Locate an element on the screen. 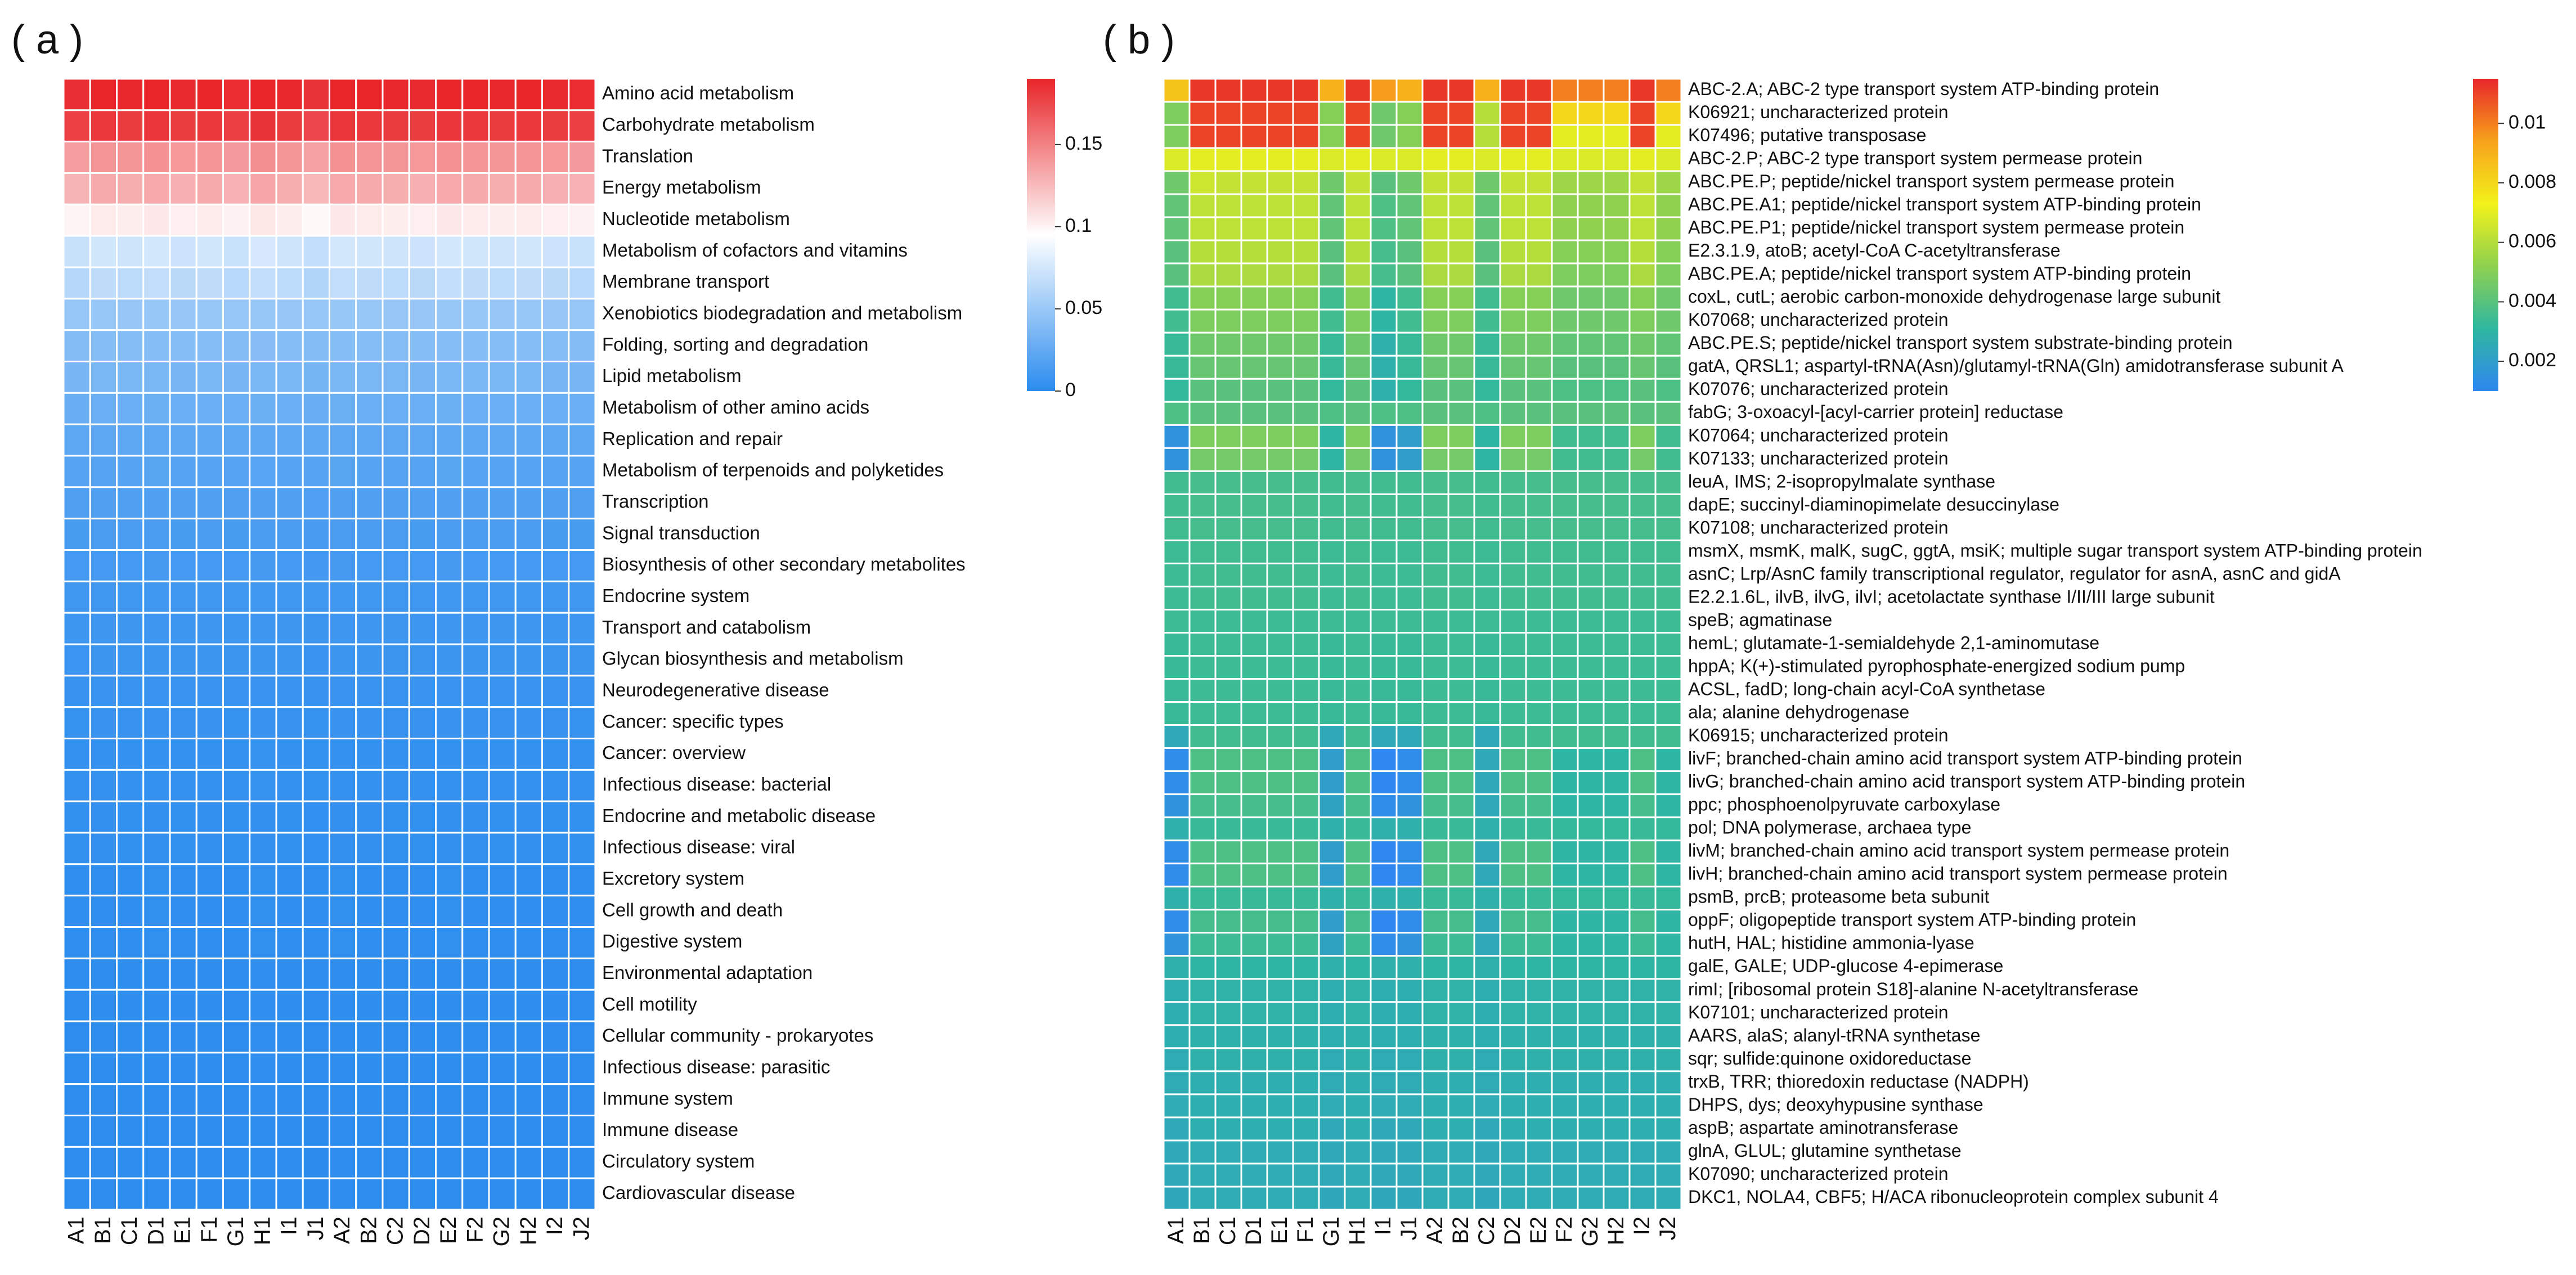 This screenshot has width=2576, height=1275. column-label: F1 is located at coordinates (1305, 1229).